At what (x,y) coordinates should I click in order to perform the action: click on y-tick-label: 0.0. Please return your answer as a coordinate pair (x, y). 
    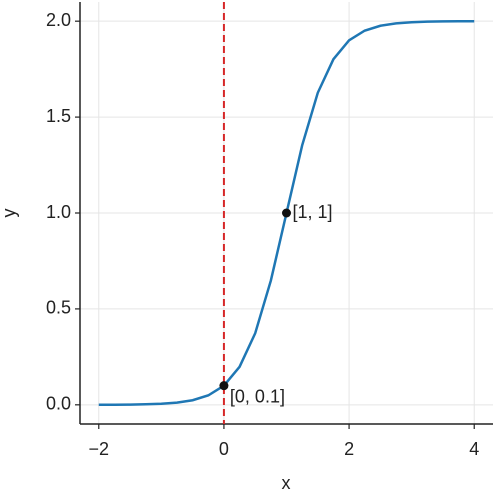
    Looking at the image, I should click on (58, 404).